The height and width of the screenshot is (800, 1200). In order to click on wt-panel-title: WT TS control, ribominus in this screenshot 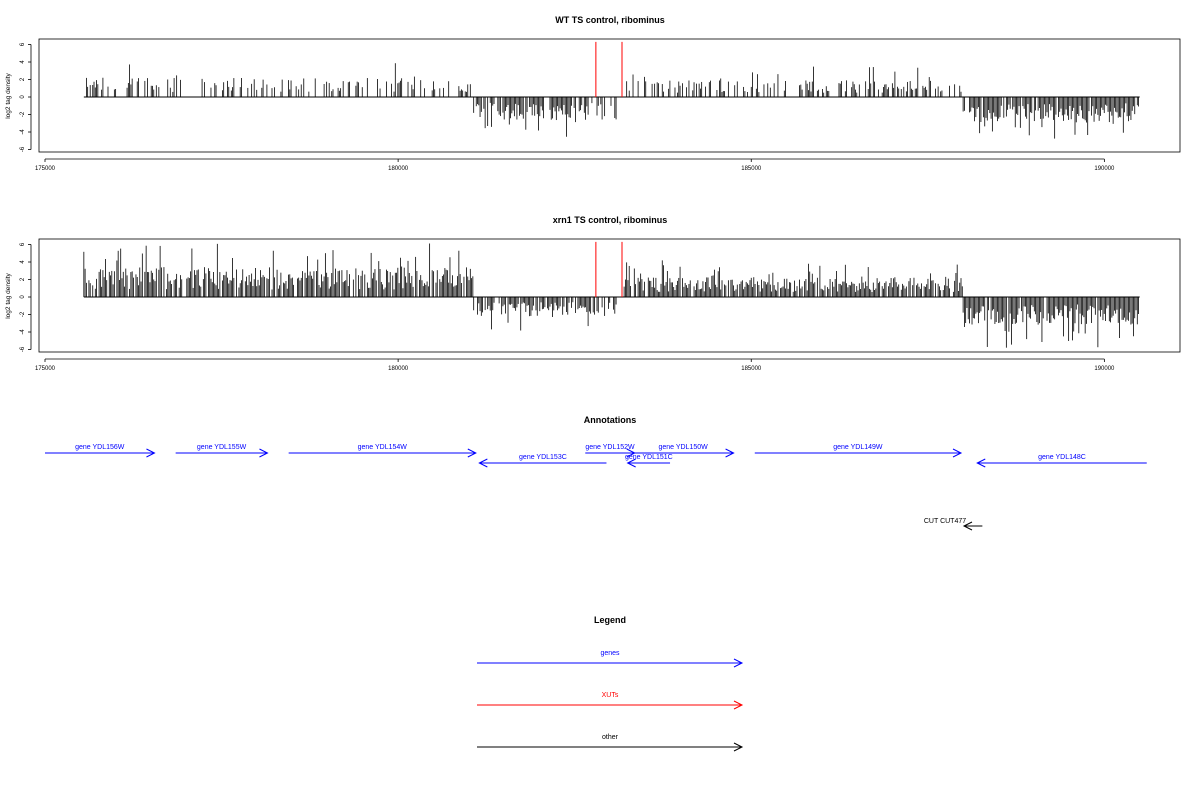, I will do `click(610, 20)`.